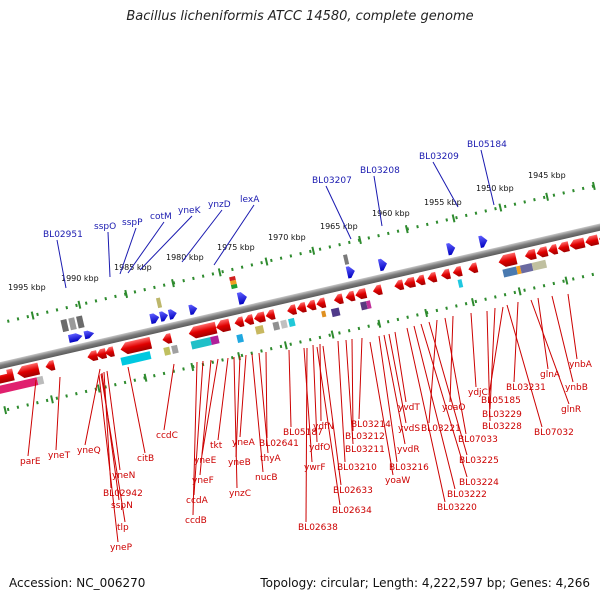 The width and height of the screenshot is (600, 600). I want to click on forward-strand-genes, so click(277, 289).